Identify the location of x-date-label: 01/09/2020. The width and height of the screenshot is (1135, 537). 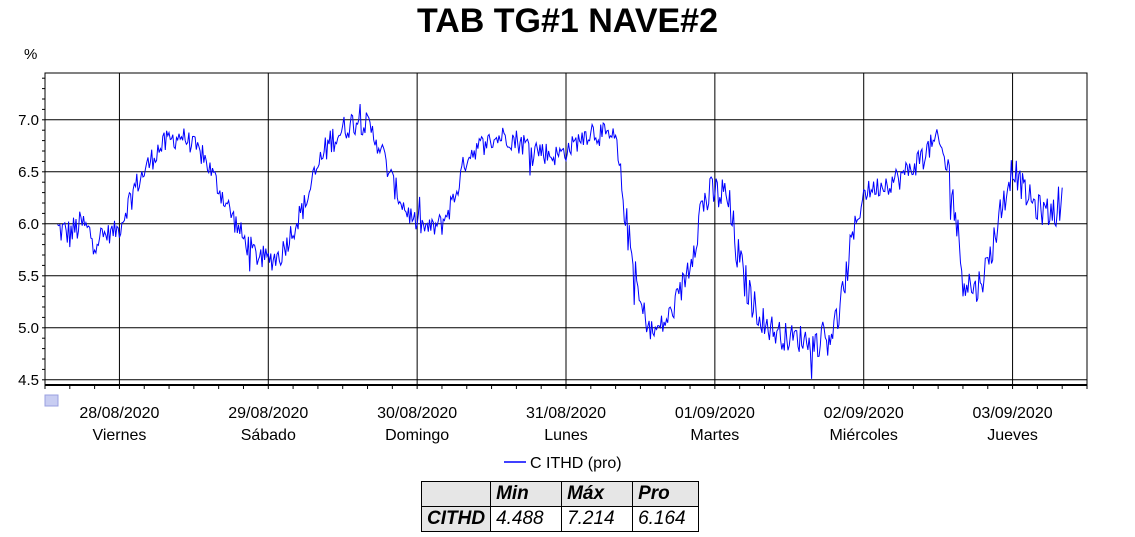
(715, 413).